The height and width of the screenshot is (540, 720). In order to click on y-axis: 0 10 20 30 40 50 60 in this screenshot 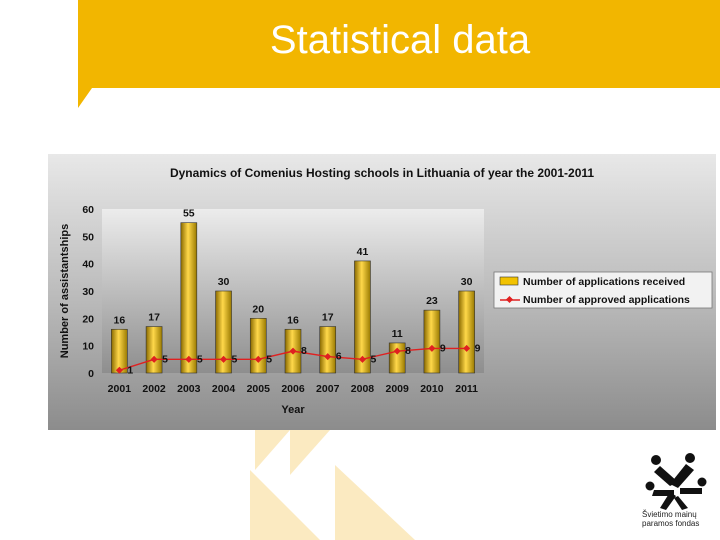, I will do `click(88, 292)`.